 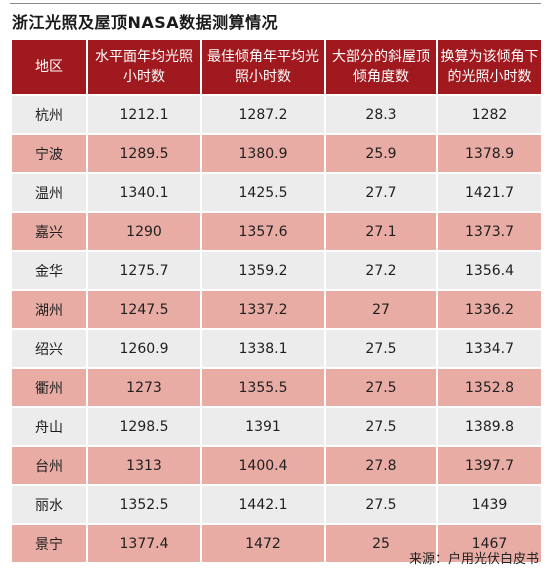 I want to click on cell-converted-hours: 1336.2, so click(x=489, y=310).